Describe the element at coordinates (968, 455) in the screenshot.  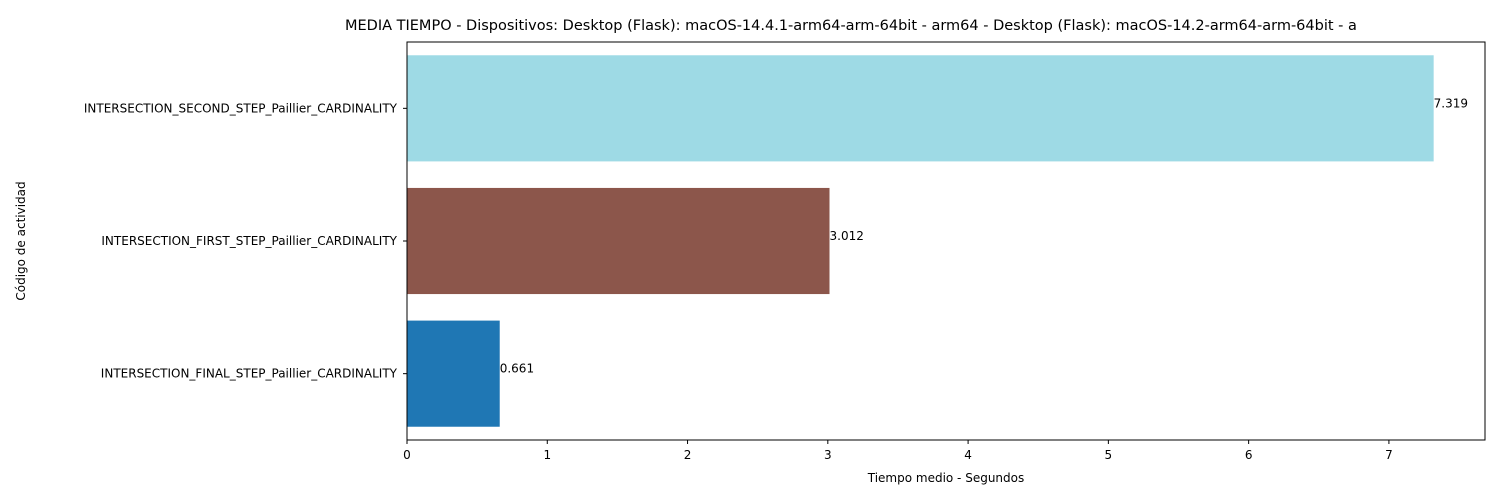
I see `x-tick-label: 4` at that location.